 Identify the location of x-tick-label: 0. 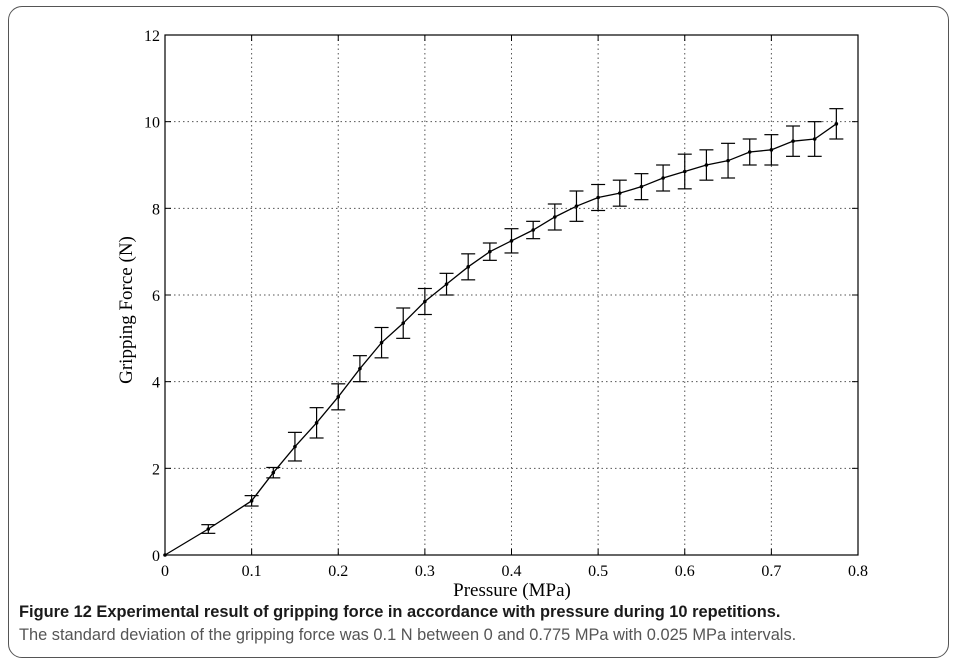
(165, 571).